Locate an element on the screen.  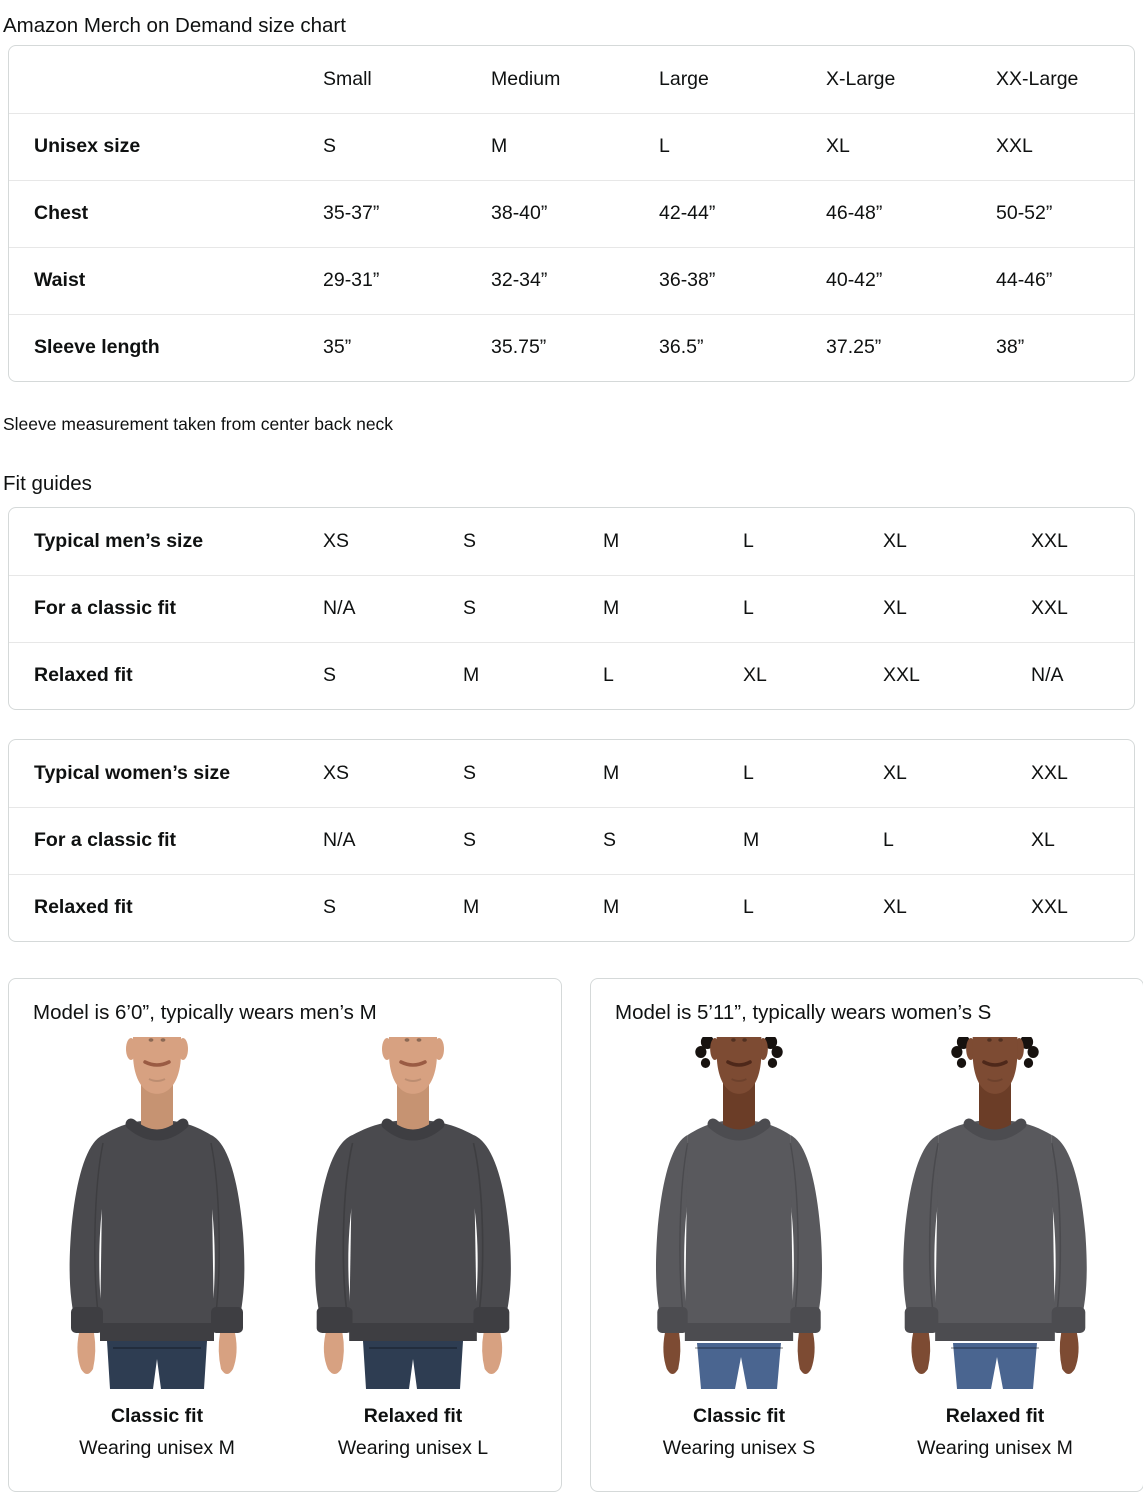
row-label: Unisex size is located at coordinates (166, 146).